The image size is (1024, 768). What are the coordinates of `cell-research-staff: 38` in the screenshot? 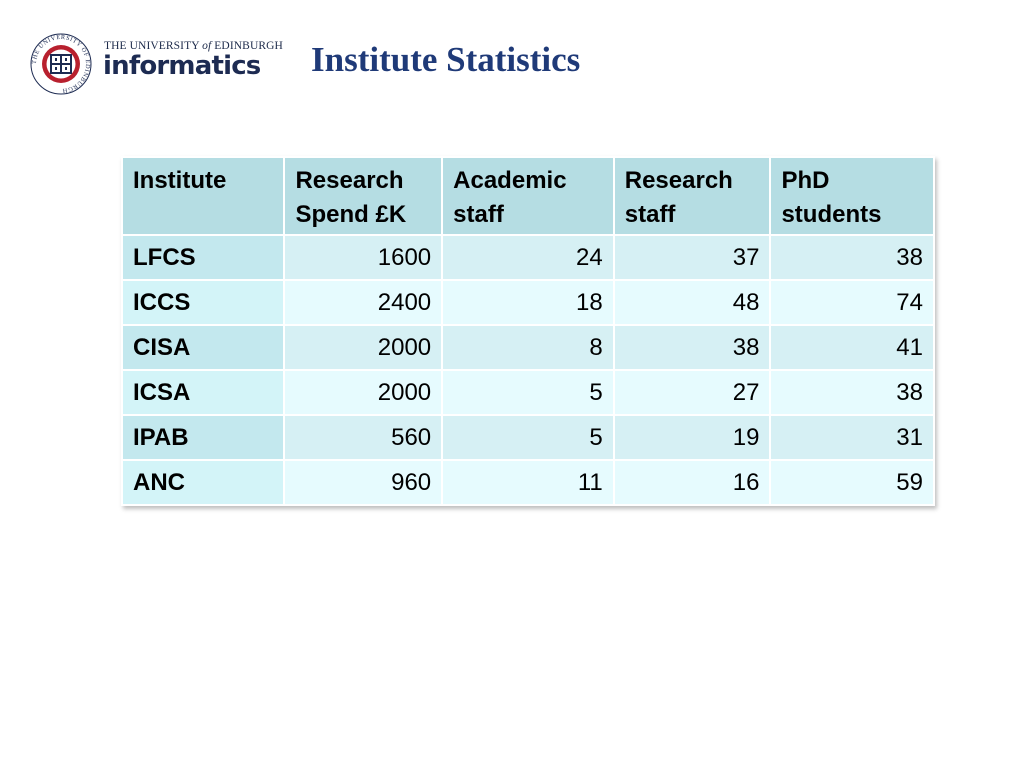 It's located at (692, 347).